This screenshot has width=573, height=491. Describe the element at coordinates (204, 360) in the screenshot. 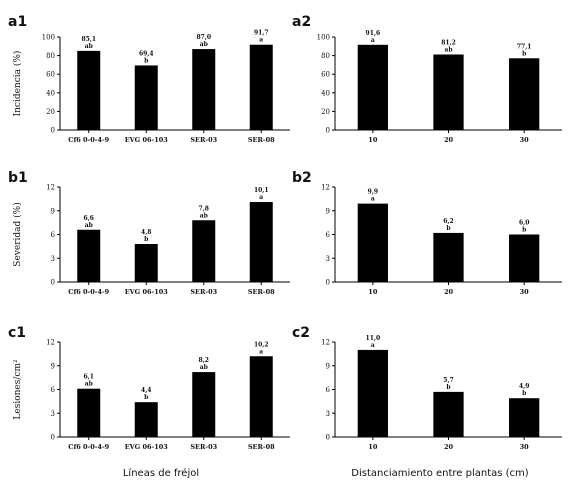

I see `data-label: 8,2` at that location.